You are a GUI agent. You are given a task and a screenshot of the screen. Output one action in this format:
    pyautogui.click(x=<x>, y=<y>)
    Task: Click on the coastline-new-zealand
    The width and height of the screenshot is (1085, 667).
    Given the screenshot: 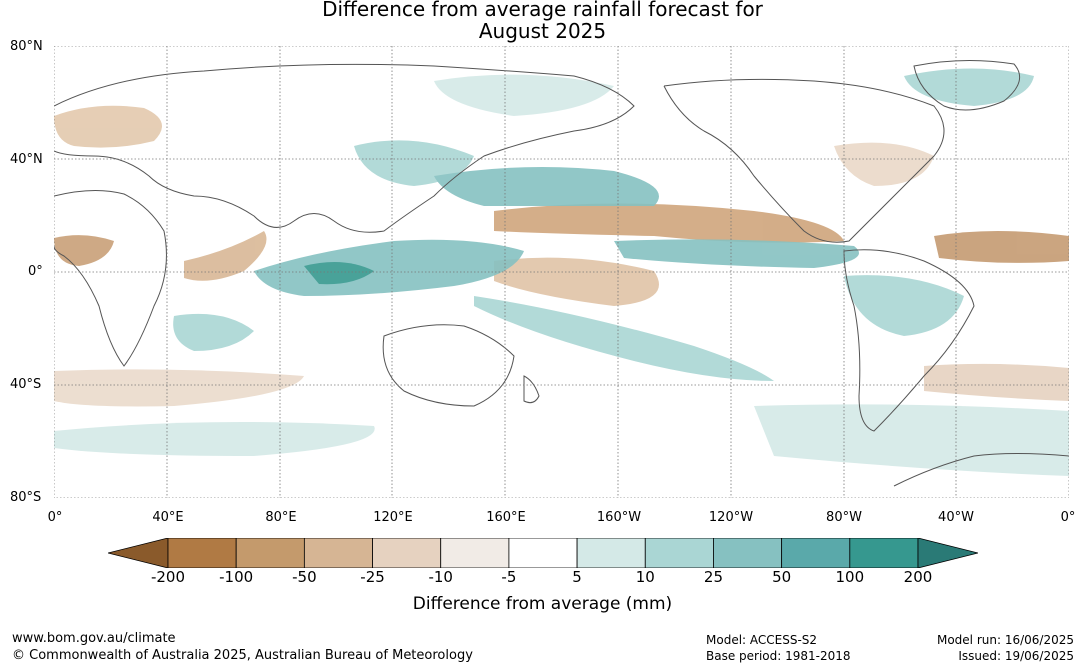 What is the action you would take?
    pyautogui.click(x=531, y=389)
    